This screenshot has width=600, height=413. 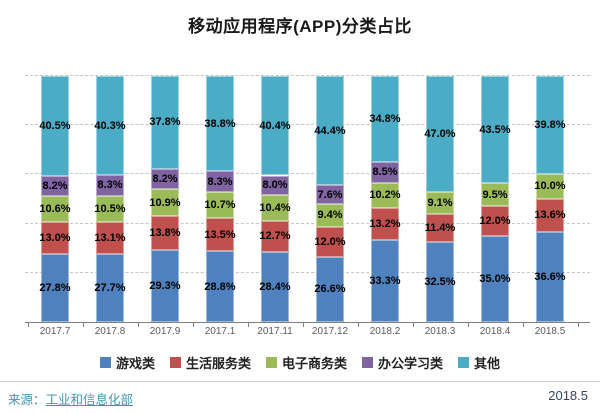 I want to click on segment-label: 39.8%, so click(x=550, y=124).